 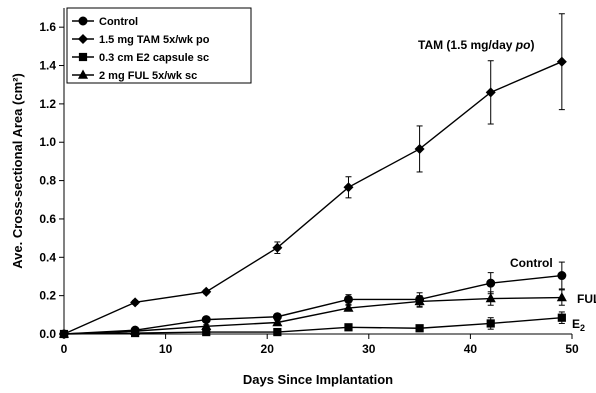 I want to click on x-tick-label: 50, so click(x=572, y=349).